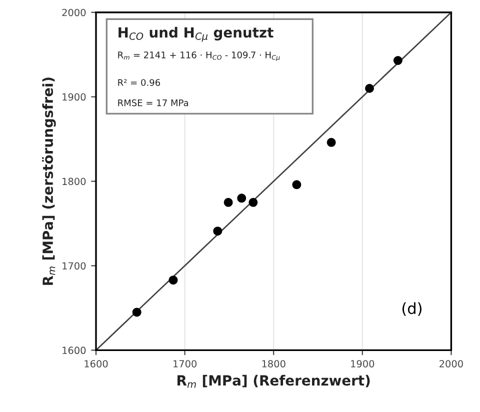 The height and width of the screenshot is (412, 480). What do you see at coordinates (74, 12) in the screenshot?
I see `y-tick-label: 2000` at bounding box center [74, 12].